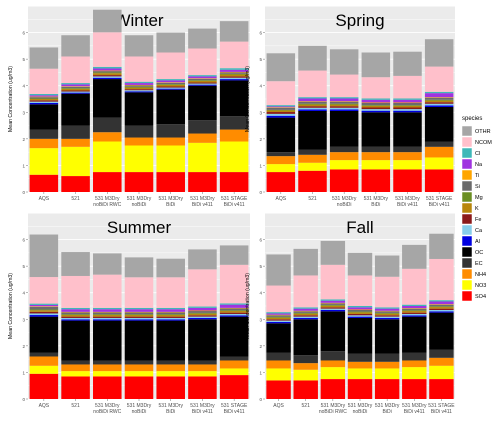 The height and width of the screenshot is (424, 500). I want to click on legend-swatch-cl, so click(467, 153).